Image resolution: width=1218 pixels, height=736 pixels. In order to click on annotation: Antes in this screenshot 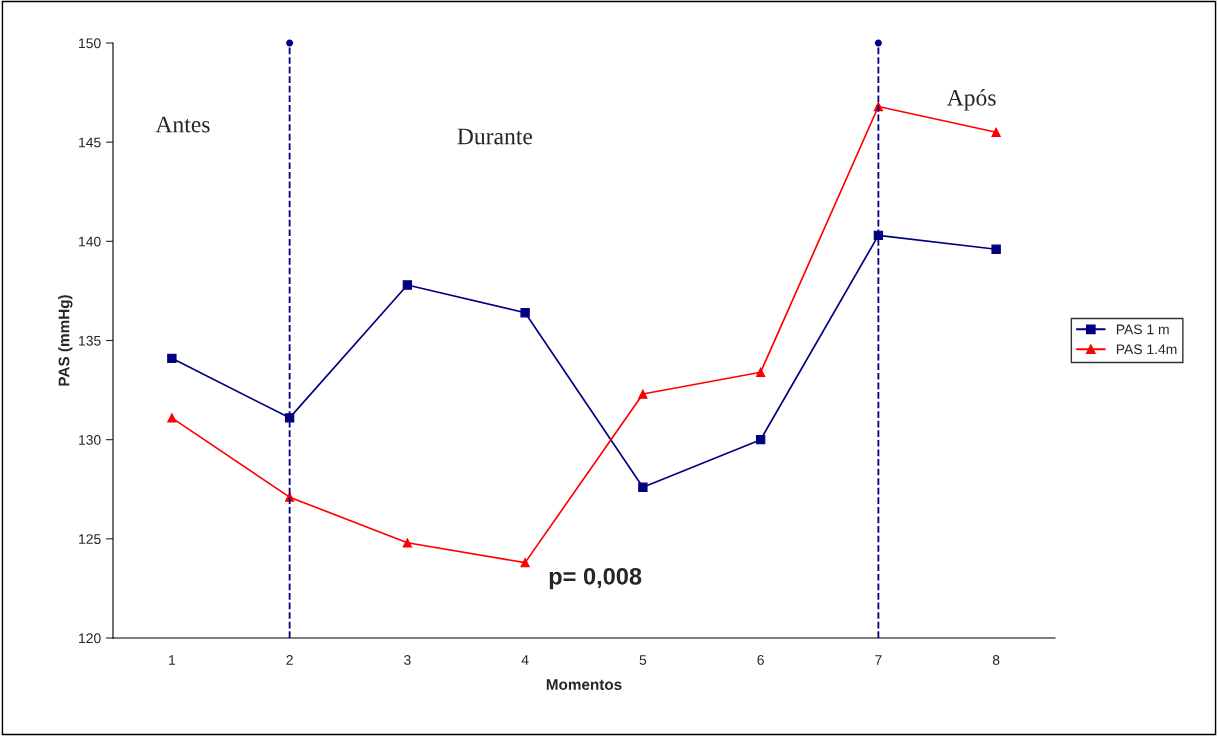, I will do `click(182, 124)`.